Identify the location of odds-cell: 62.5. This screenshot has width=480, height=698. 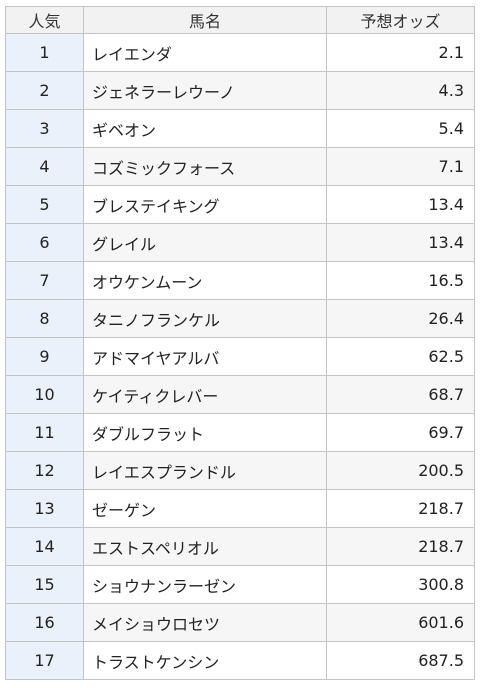
(400, 356).